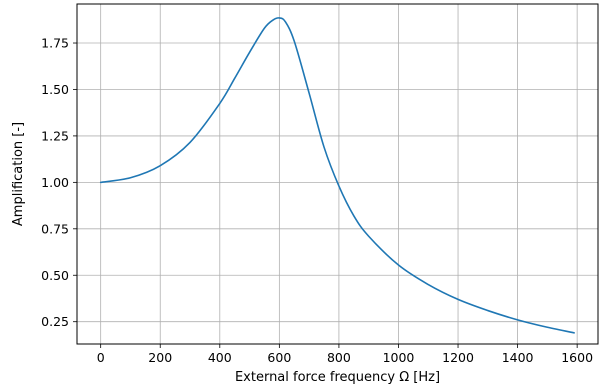  I want to click on y-tick-label: 0.50, so click(55, 275).